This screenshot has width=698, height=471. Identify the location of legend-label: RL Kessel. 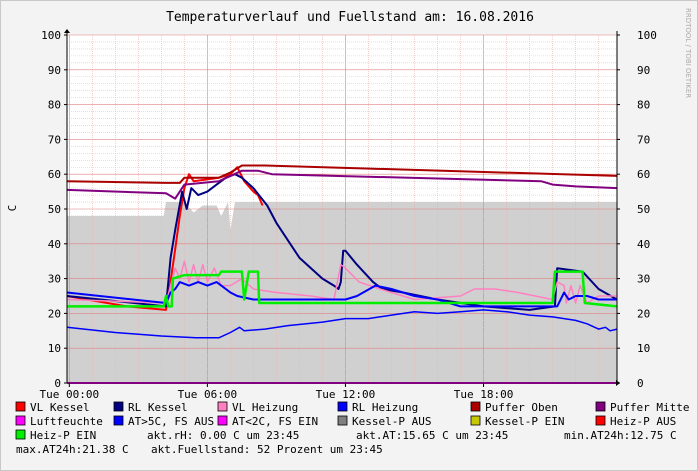
(158, 407).